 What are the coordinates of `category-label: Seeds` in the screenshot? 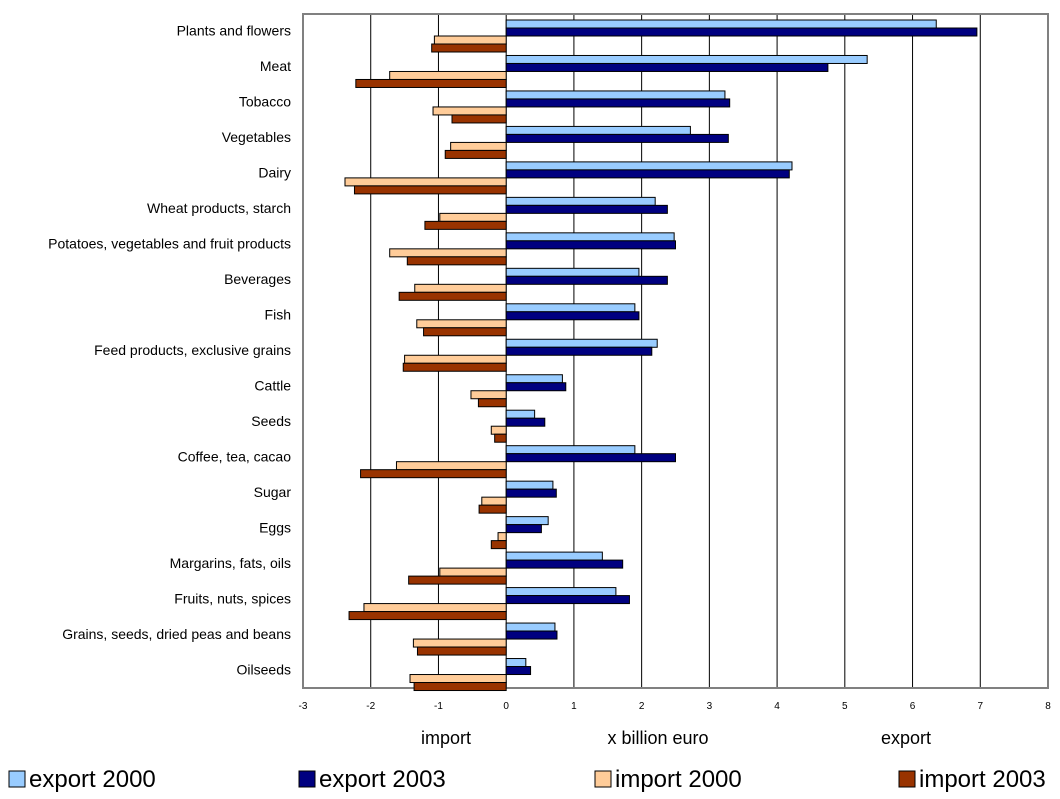 It's located at (271, 421).